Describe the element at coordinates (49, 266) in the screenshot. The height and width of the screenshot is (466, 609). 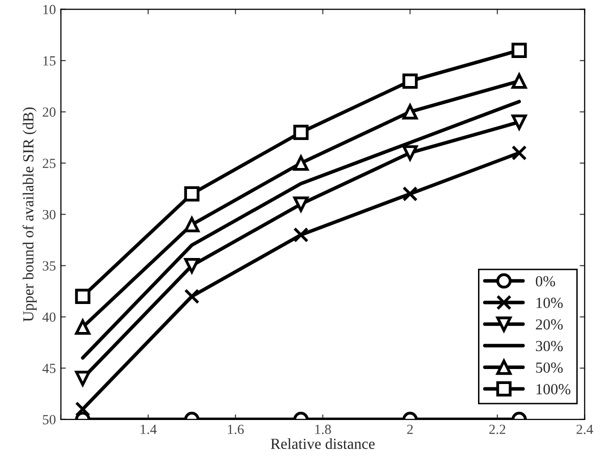
I see `y-tick-label: 35` at that location.